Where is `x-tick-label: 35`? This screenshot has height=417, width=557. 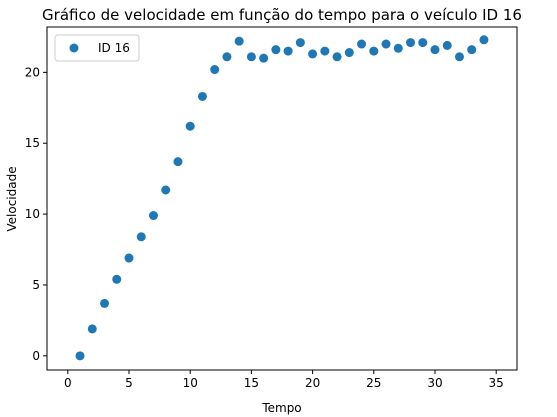 x-tick-label: 35 is located at coordinates (496, 383).